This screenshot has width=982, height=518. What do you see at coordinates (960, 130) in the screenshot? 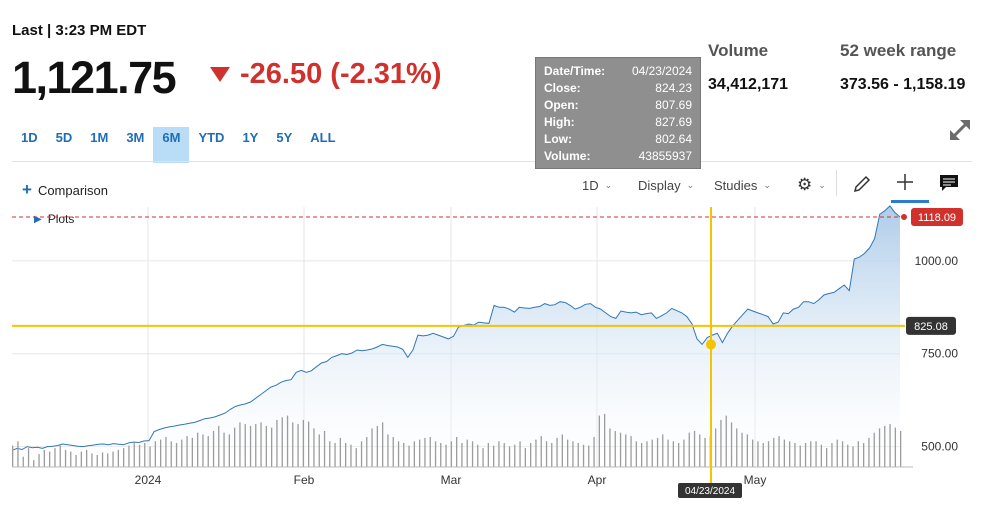
I see `expand-icon` at bounding box center [960, 130].